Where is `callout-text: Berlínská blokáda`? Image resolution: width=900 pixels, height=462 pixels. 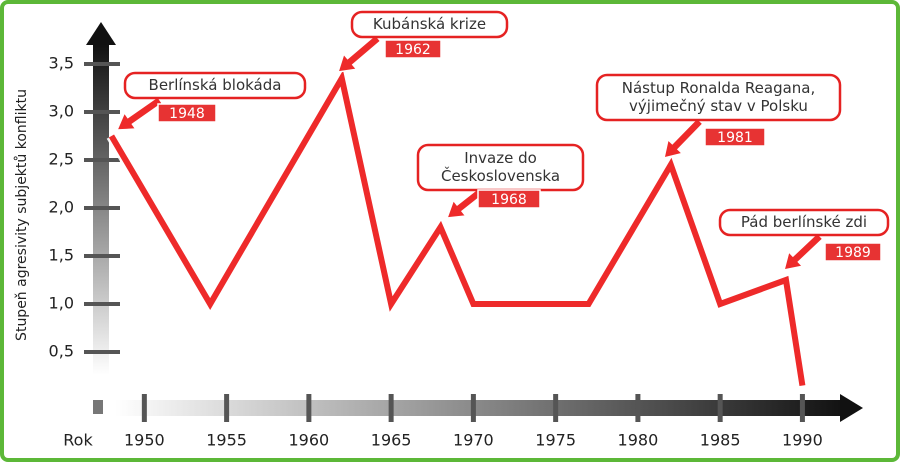 callout-text: Berlínská blokáda is located at coordinates (215, 85).